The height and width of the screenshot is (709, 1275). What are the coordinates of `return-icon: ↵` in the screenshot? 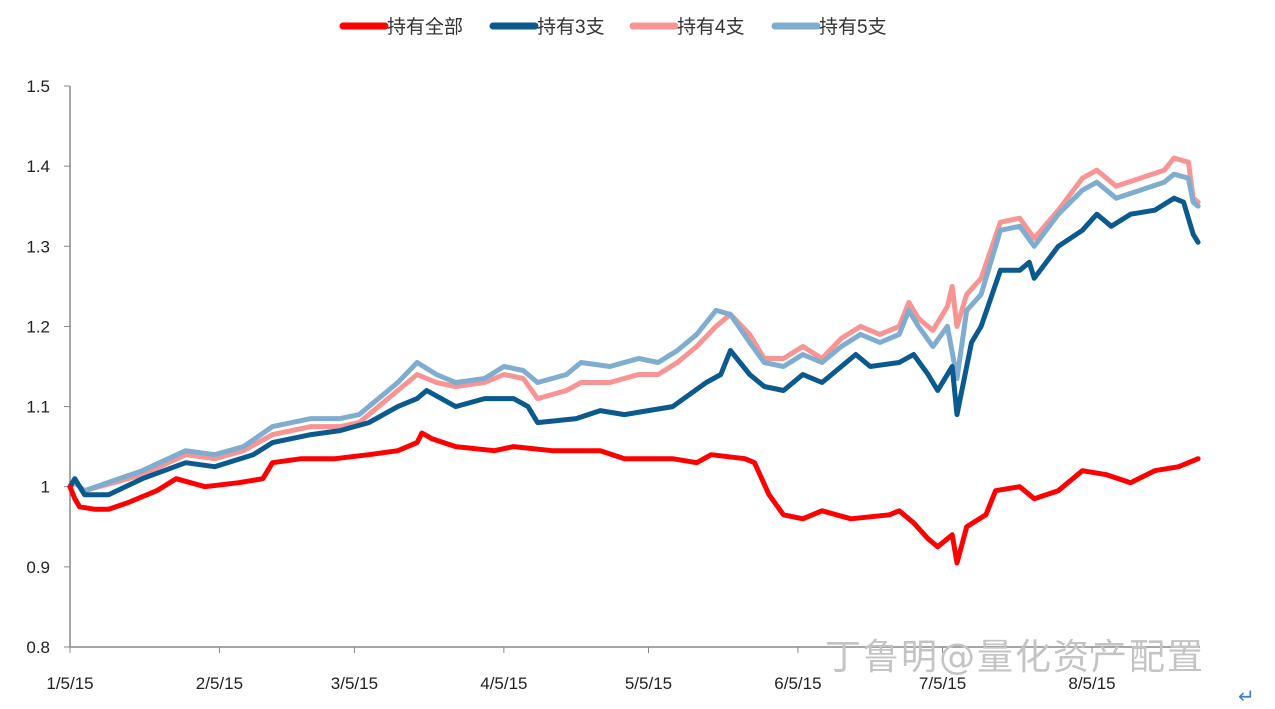 It's located at (1246, 697).